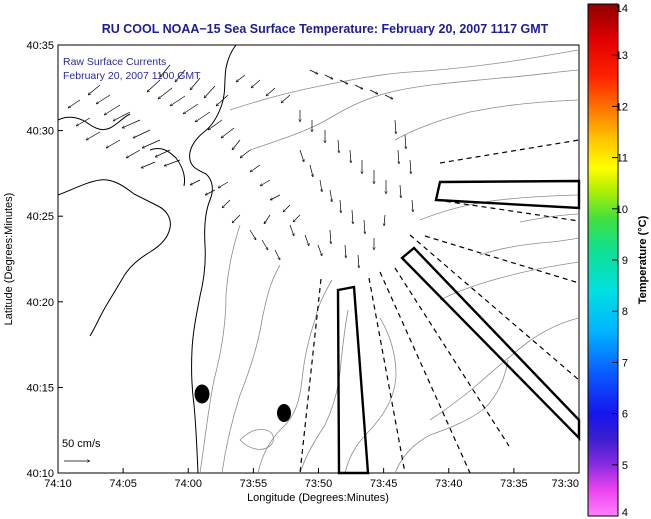  Describe the element at coordinates (40, 217) in the screenshot. I see `y-tick-label: 40:25` at that location.